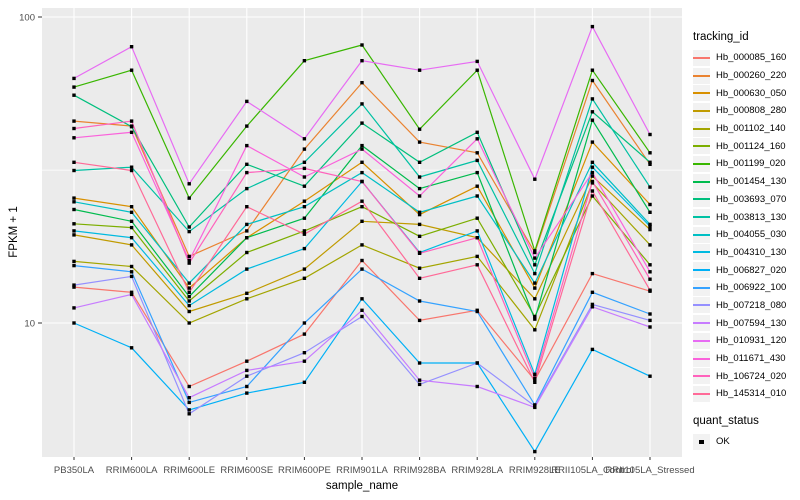 The width and height of the screenshot is (800, 500). What do you see at coordinates (746, 270) in the screenshot?
I see `legend-item: Hb_006827_020` at bounding box center [746, 270].